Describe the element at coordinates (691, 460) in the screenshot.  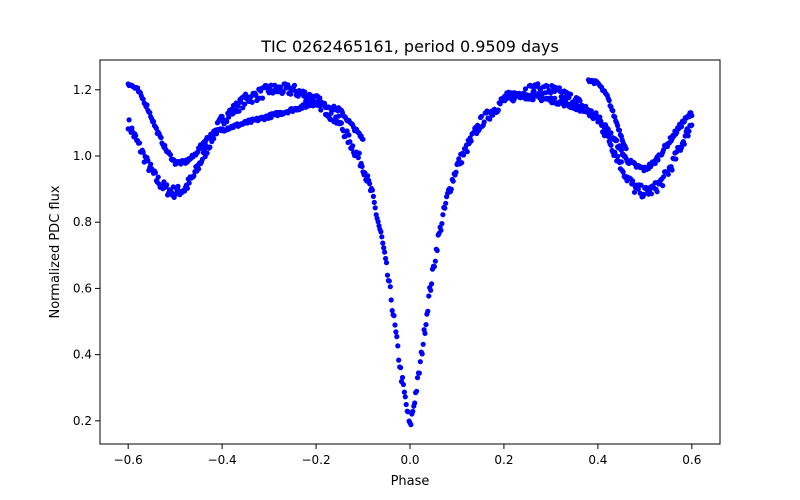
I see `x-tick-label: 0.6` at that location.